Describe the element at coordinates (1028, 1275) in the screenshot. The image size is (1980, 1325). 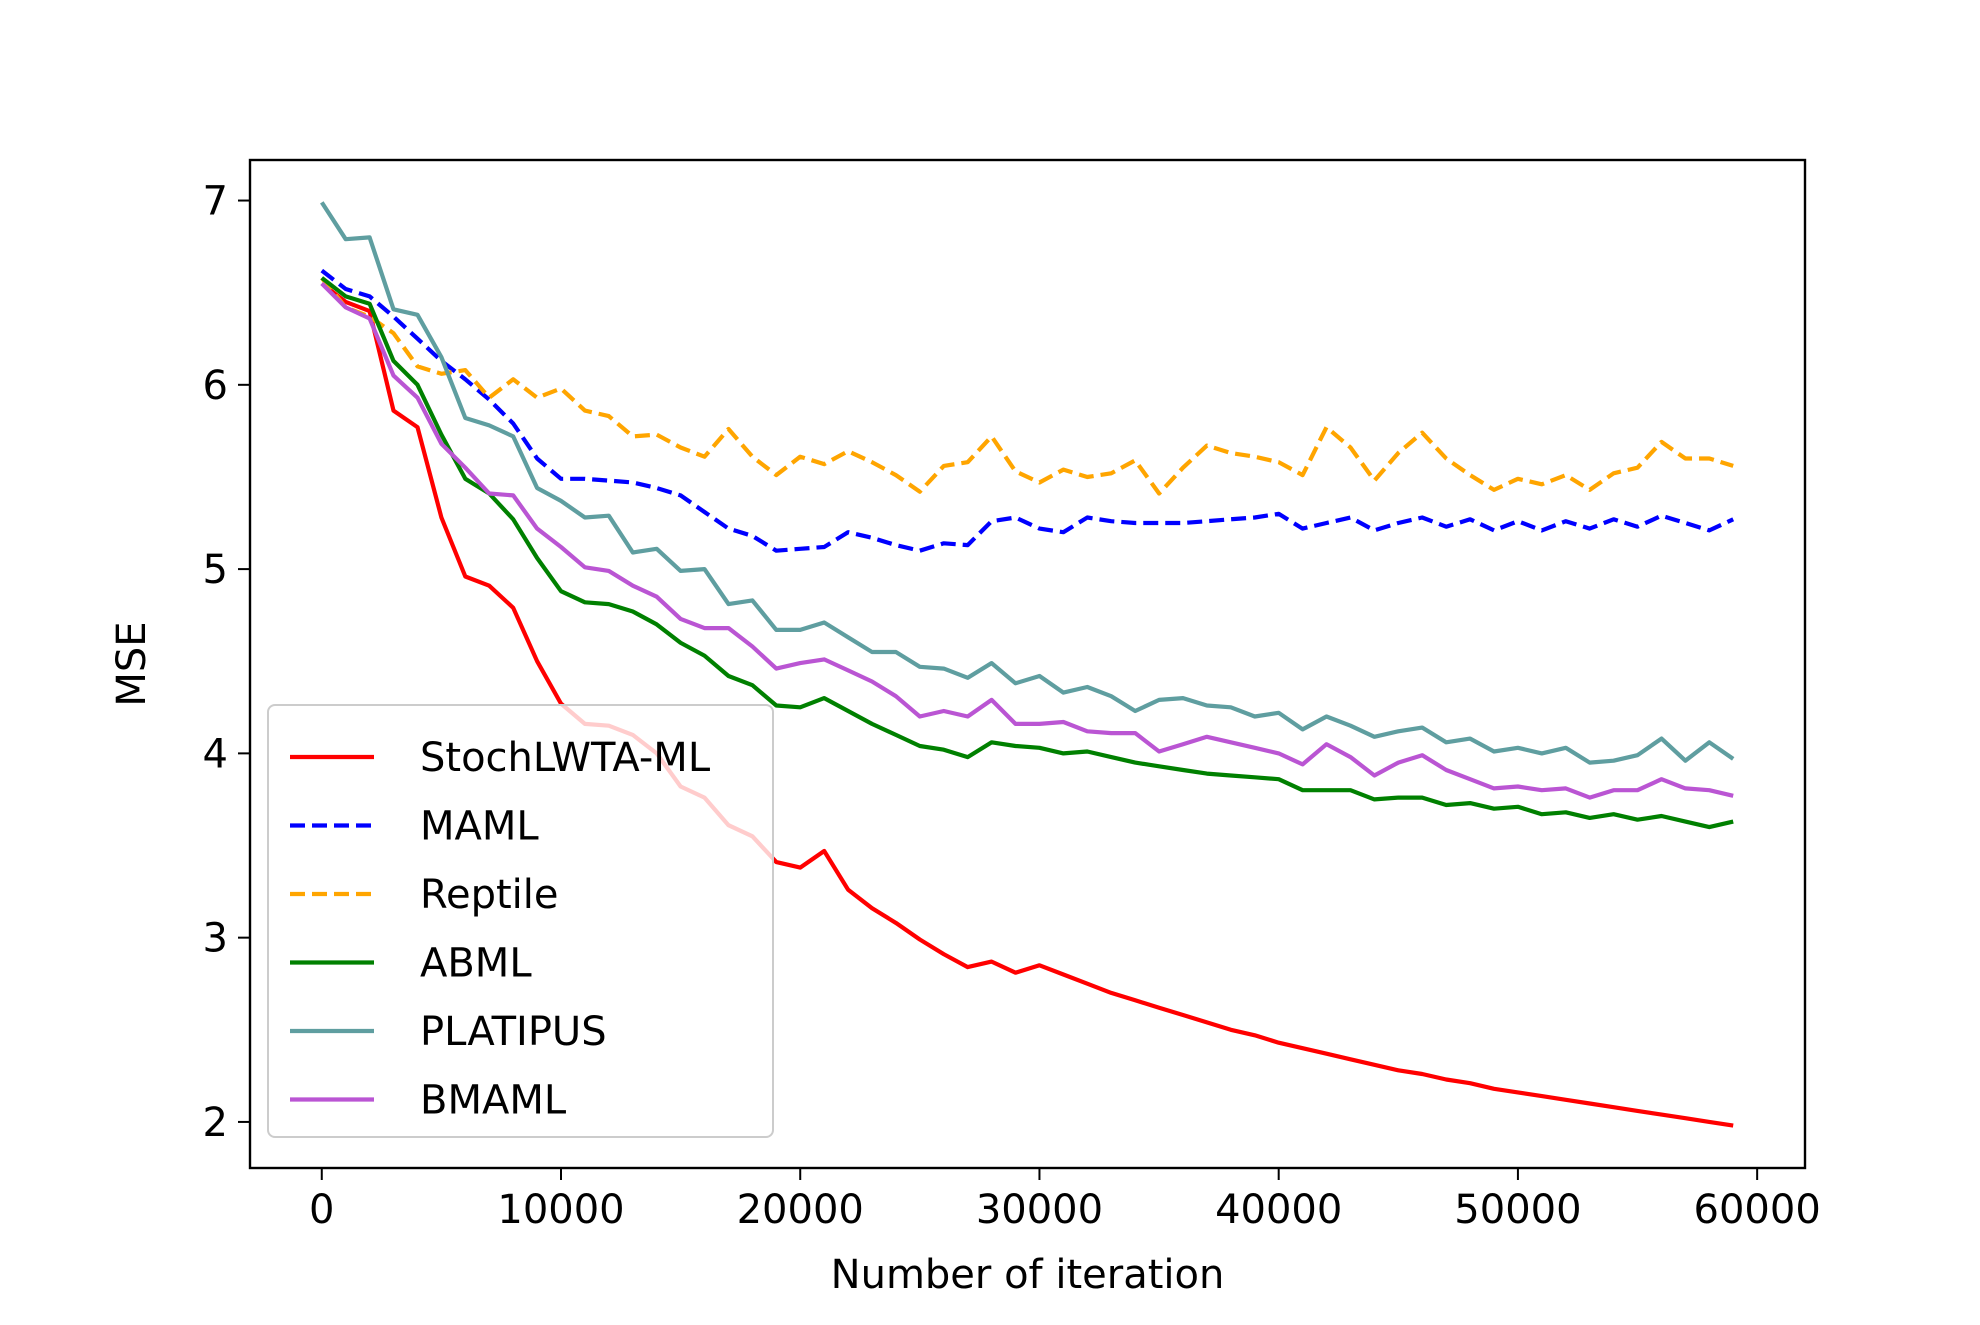
I see `x-axis-title: Number of iteration` at that location.